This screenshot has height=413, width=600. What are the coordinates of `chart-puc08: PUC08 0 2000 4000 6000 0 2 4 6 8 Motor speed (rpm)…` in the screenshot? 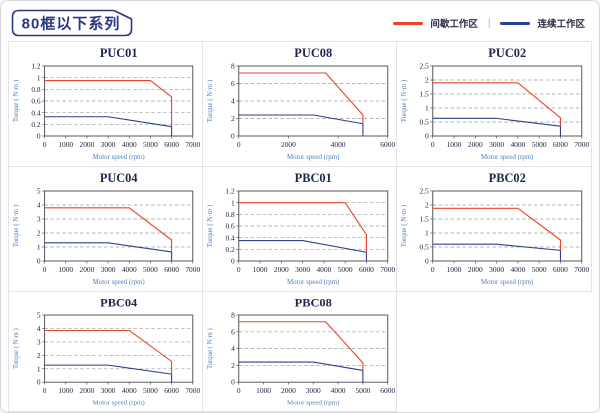 It's located at (300, 104).